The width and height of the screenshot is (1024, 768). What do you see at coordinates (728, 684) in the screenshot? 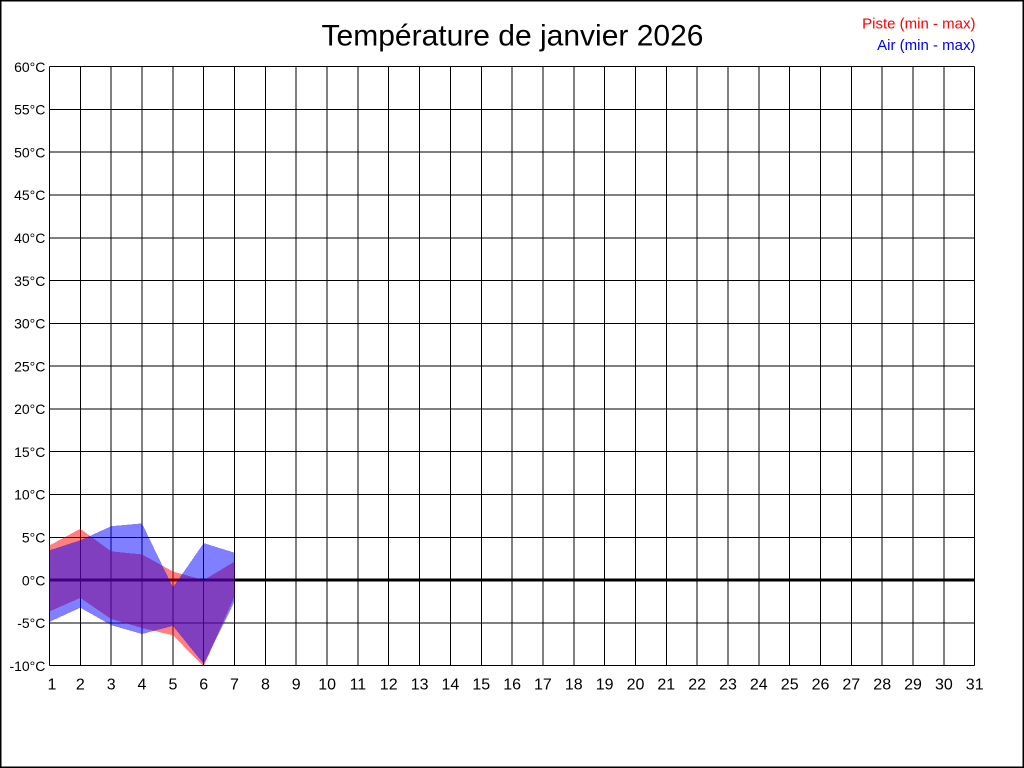
I see `svg-text: 23` at bounding box center [728, 684].